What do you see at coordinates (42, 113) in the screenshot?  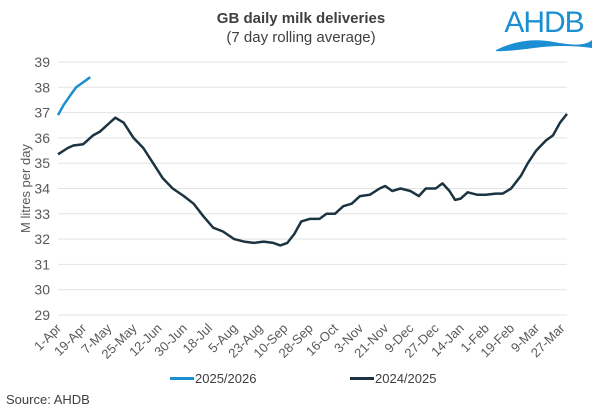 I see `y-tick-label: 37` at bounding box center [42, 113].